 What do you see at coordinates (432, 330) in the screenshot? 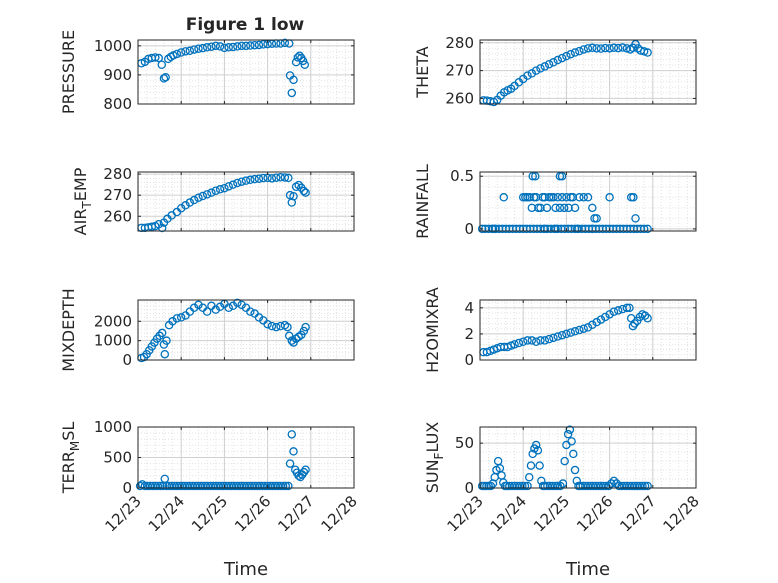
I see `y-axis-label: H2OMIXRA` at bounding box center [432, 330].